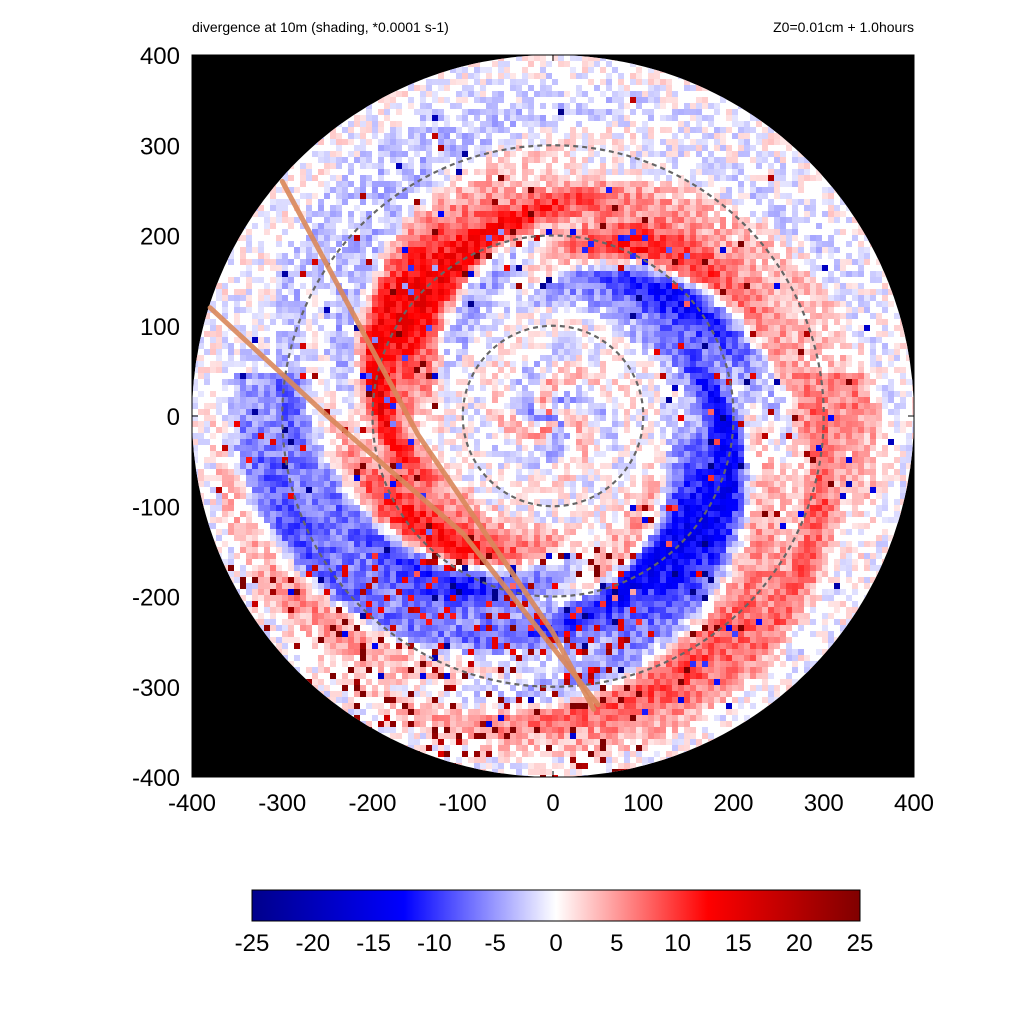 The width and height of the screenshot is (1024, 1024). Describe the element at coordinates (156, 507) in the screenshot. I see `y-tick-label: -100` at that location.